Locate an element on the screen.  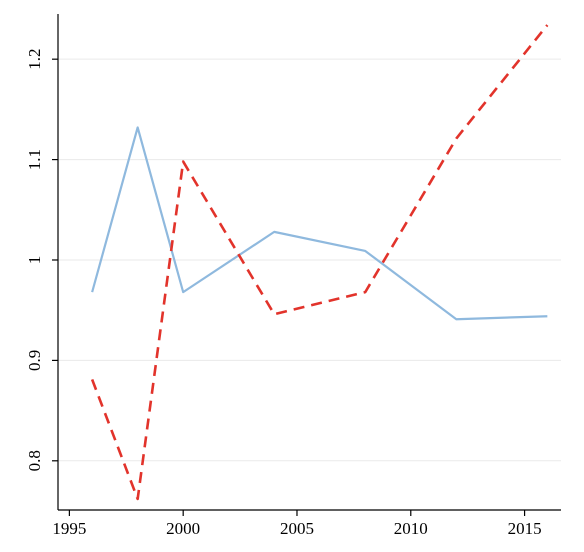
x-tick-label: 2000 is located at coordinates (183, 528).